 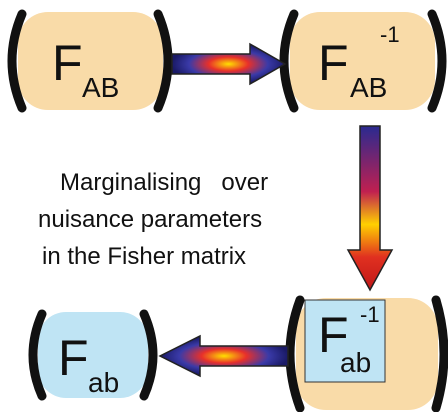 What do you see at coordinates (150, 219) in the screenshot?
I see `caption-line: nuisance parameters` at bounding box center [150, 219].